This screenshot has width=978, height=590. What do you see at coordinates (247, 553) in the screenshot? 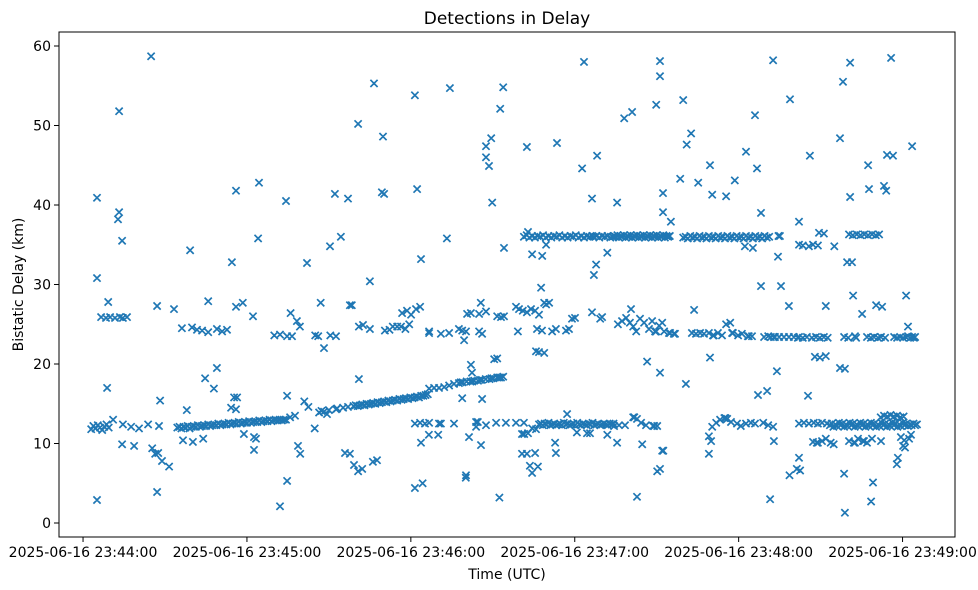
I see `x-tick-label: 2025-06-16 23:45:00` at bounding box center [247, 553].